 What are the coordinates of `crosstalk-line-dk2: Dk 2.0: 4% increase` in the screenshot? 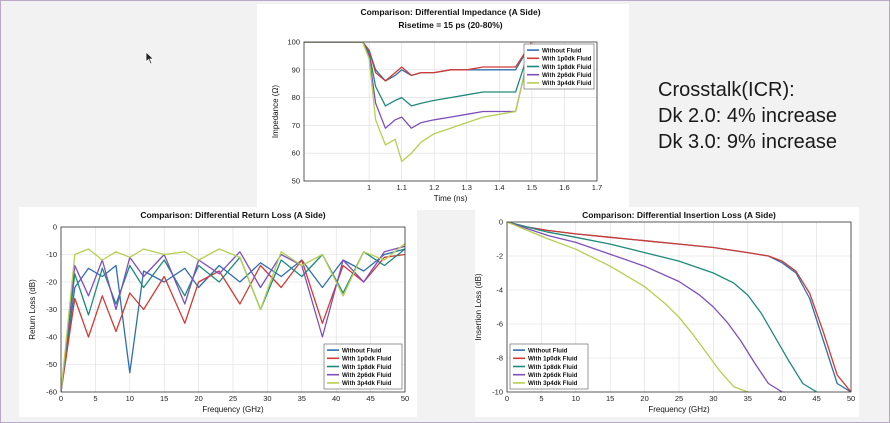 It's located at (747, 116).